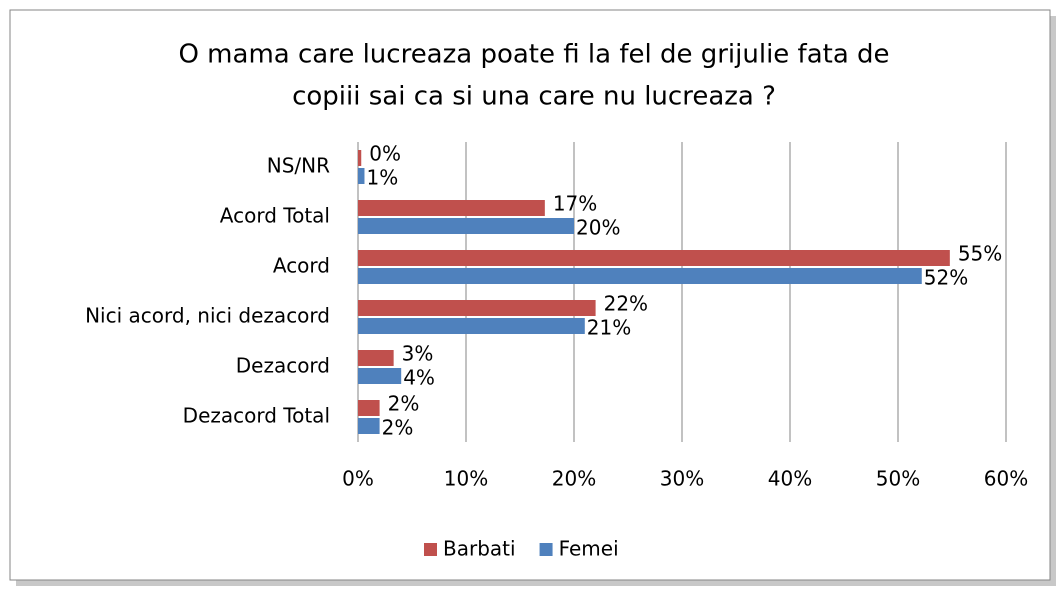 The image size is (1063, 600). What do you see at coordinates (298, 166) in the screenshot?
I see `y-tick-label: NS/NR` at bounding box center [298, 166].